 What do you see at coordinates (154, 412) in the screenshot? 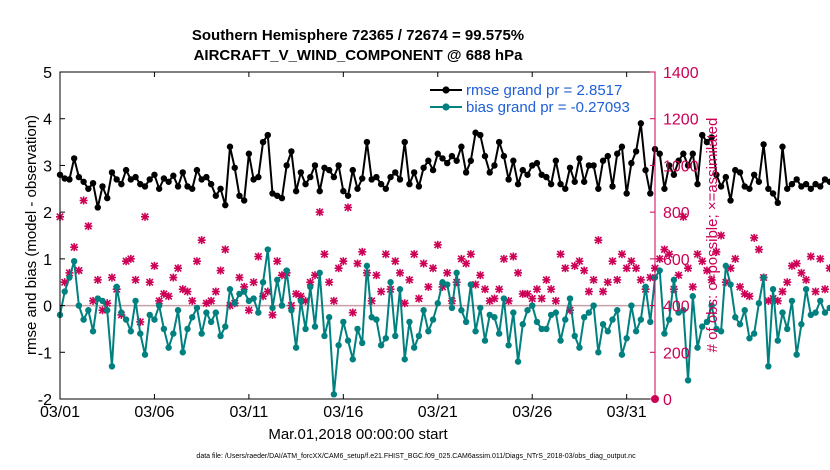
I see `x-tick-label: 03/06` at bounding box center [154, 412].